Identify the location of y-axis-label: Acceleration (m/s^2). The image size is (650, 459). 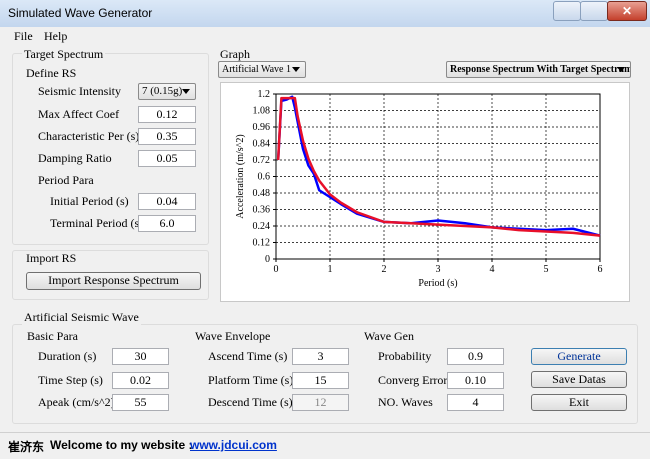
(240, 176).